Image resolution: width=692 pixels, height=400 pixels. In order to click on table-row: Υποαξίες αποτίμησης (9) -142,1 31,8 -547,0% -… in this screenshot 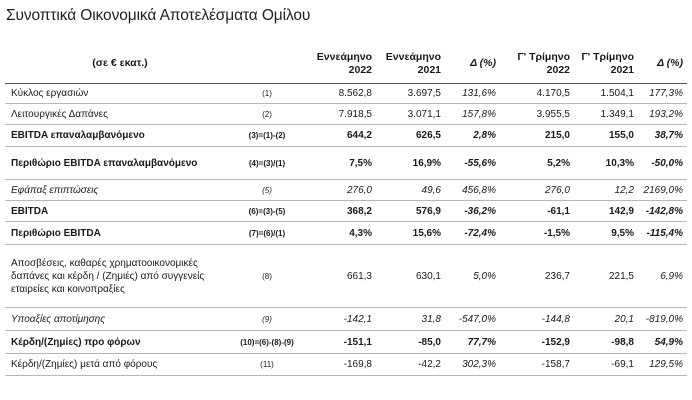, I will do `click(346, 319)`.